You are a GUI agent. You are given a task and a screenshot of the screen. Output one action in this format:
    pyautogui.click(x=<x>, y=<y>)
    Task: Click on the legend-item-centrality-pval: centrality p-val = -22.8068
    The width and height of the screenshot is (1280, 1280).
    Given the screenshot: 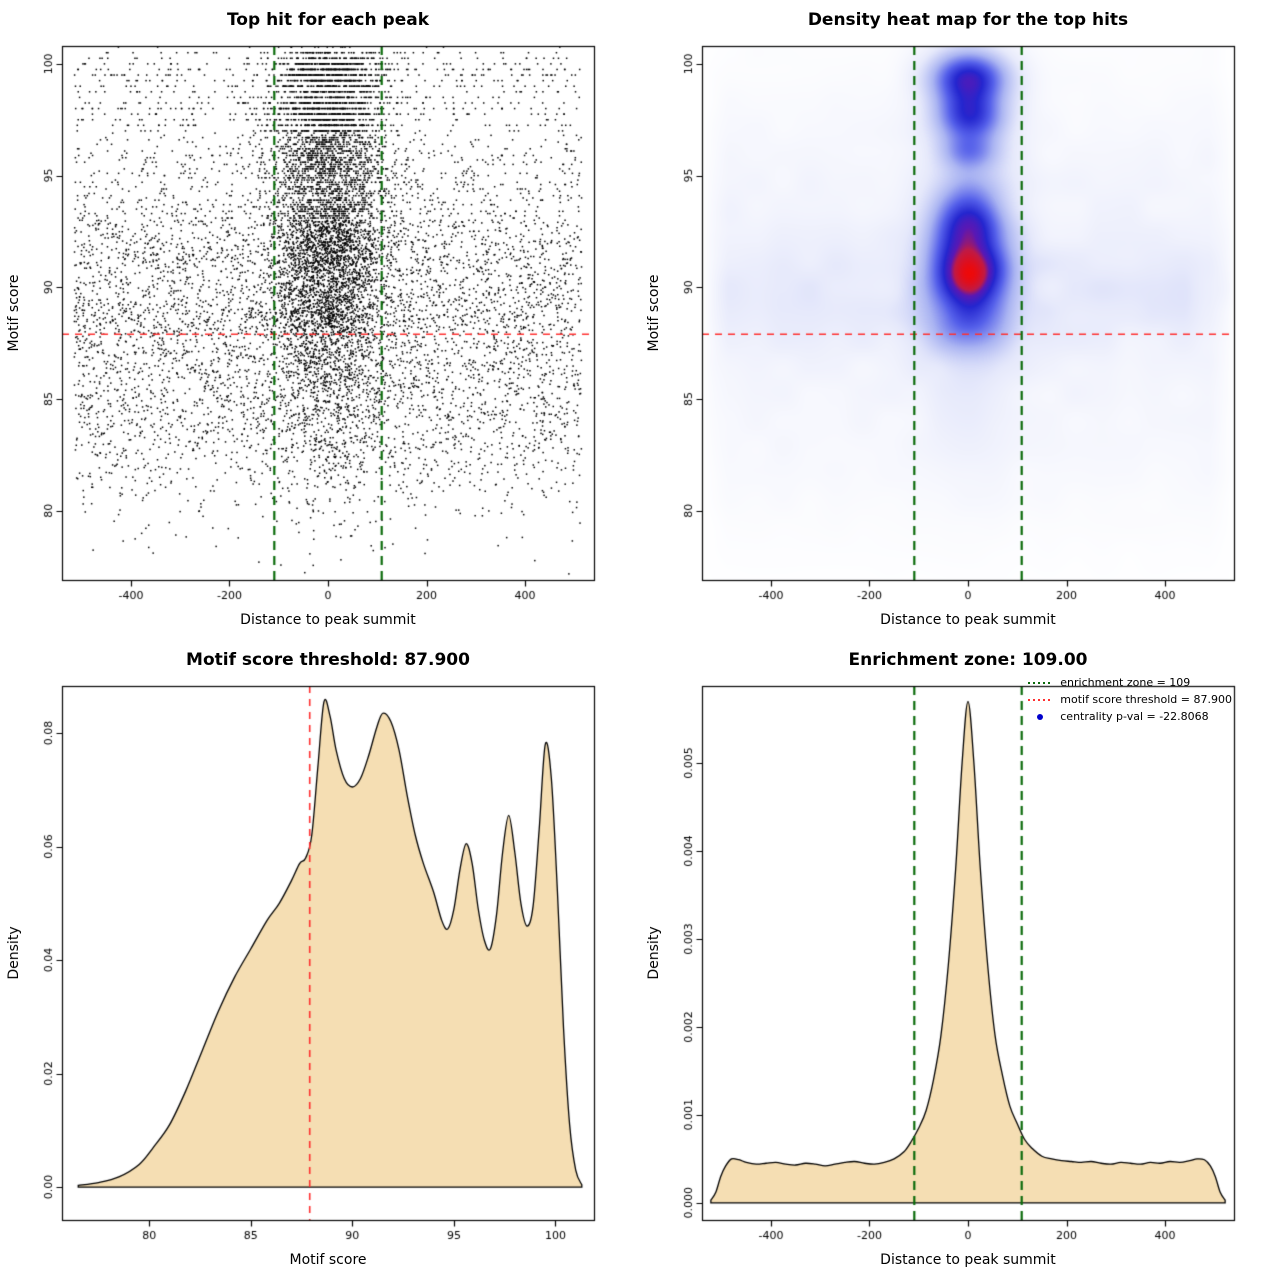 What is the action you would take?
    pyautogui.click(x=1129, y=716)
    